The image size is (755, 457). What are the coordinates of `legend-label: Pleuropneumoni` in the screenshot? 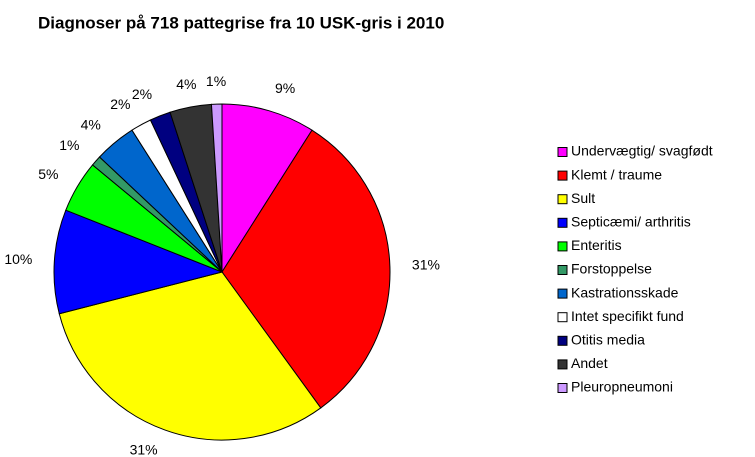 It's located at (622, 387).